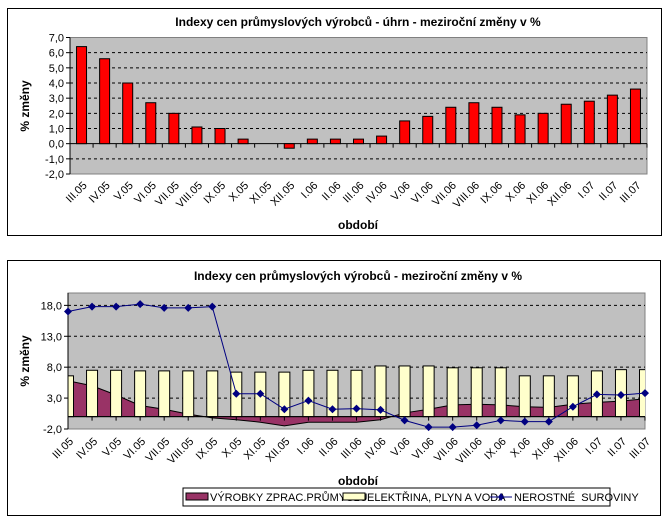 This screenshot has height=530, width=669. I want to click on chart-1-ytick-label: 3,0, so click(56, 99).